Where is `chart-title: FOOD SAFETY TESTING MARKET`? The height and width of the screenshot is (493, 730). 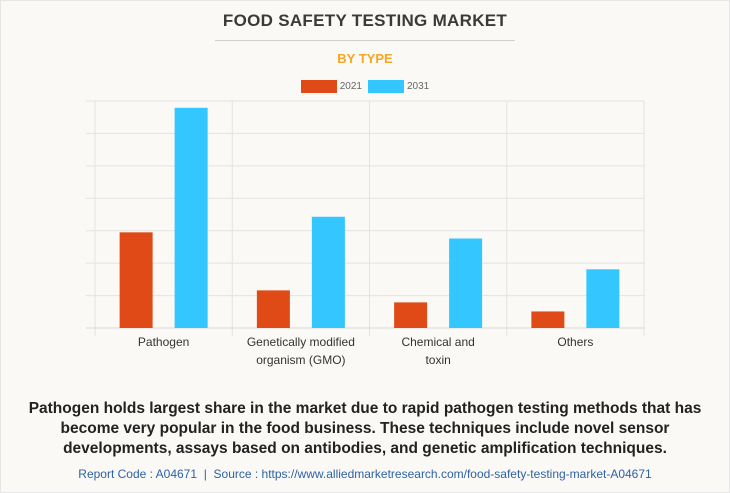 chart-title: FOOD SAFETY TESTING MARKET is located at coordinates (365, 20).